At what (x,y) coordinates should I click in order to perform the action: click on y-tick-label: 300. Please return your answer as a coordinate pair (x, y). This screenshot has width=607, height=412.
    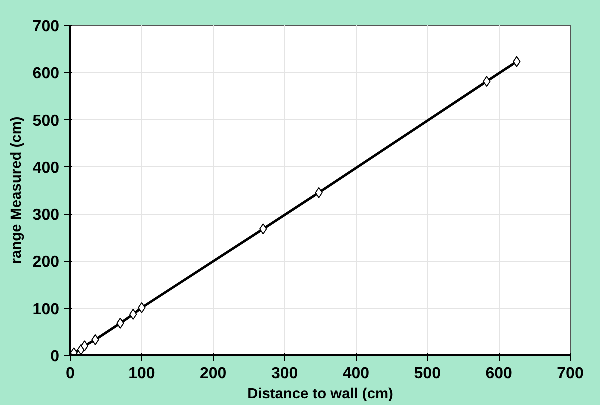
    Looking at the image, I should click on (46, 215).